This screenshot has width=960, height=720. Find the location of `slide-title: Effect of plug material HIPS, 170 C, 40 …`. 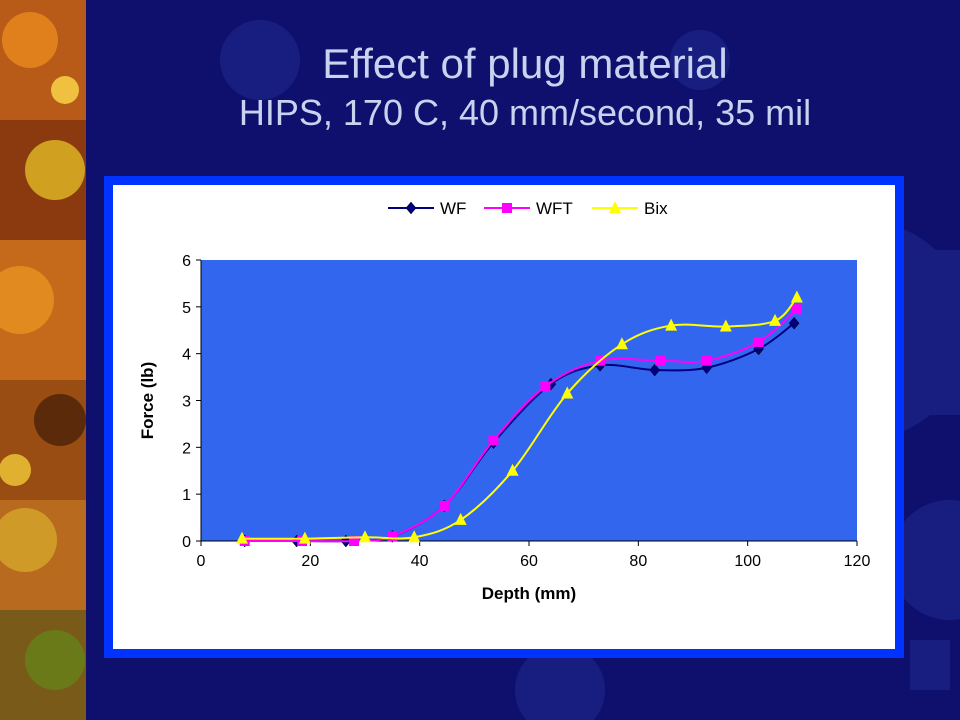

slide-title: Effect of plug material HIPS, 170 C, 40 … is located at coordinates (525, 87).